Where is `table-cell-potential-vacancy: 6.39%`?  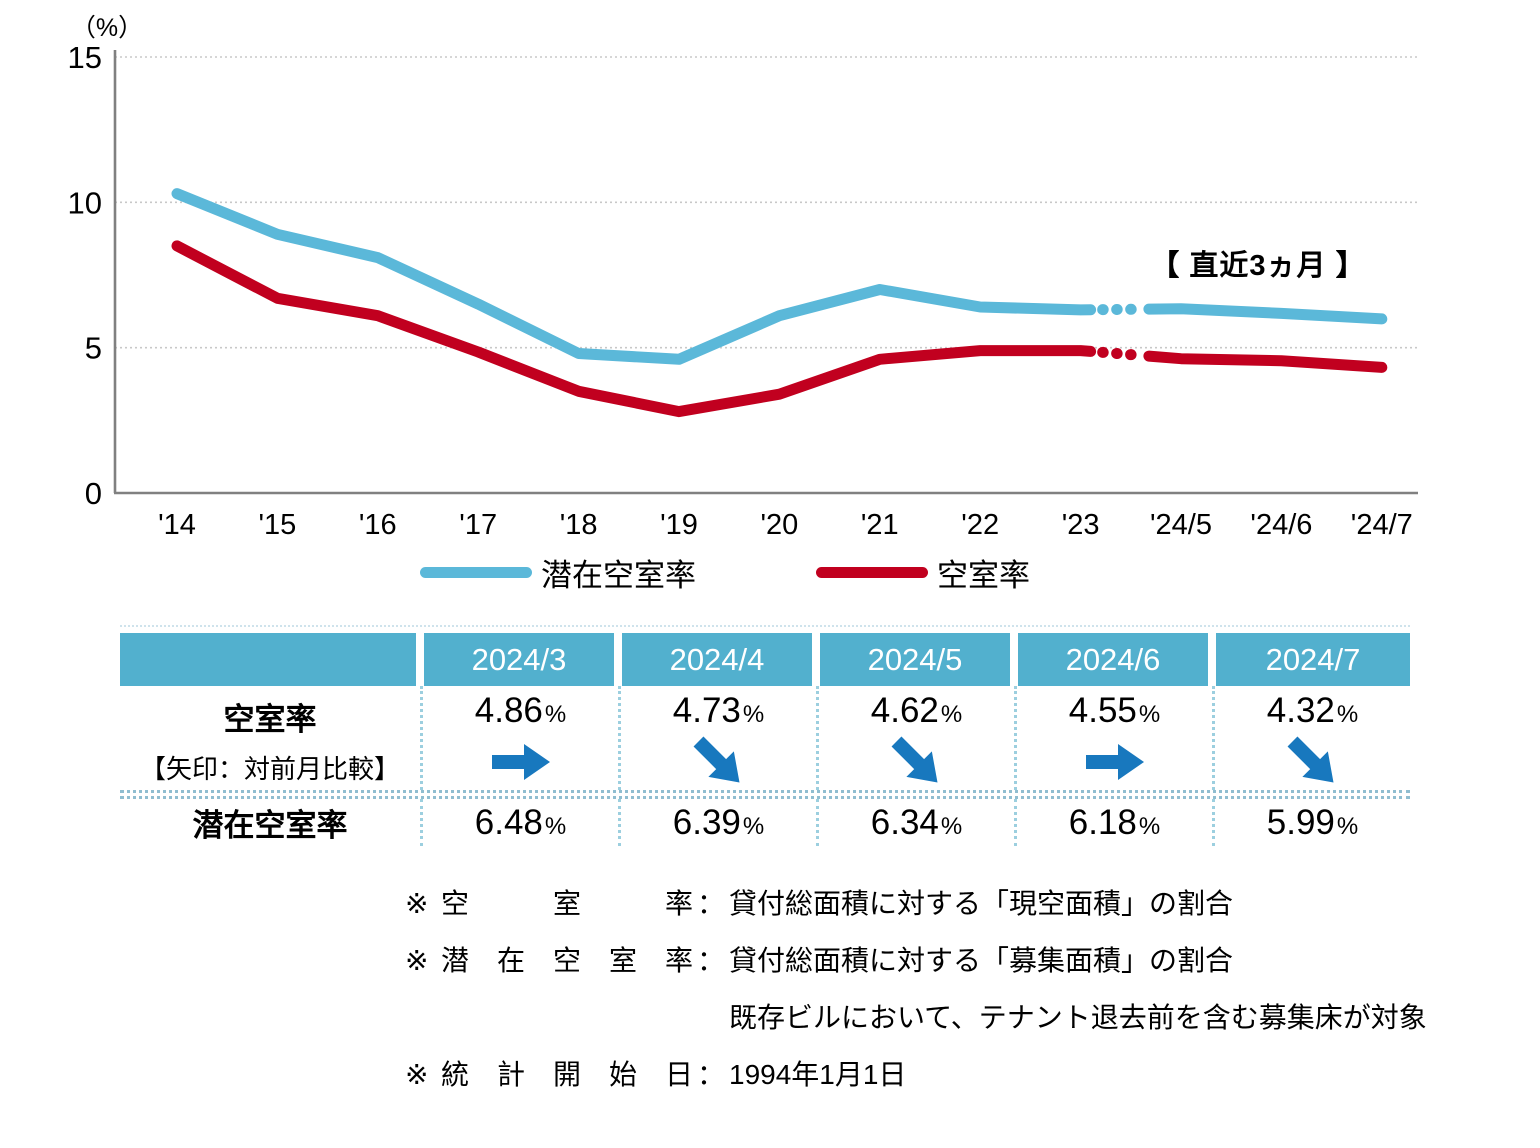
table-cell-potential-vacancy: 6.39% is located at coordinates (717, 822).